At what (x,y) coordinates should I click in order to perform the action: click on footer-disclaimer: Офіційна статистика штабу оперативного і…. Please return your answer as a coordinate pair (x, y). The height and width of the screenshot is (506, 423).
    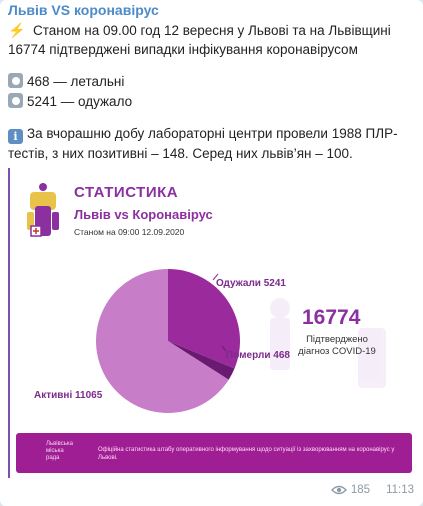
    Looking at the image, I should click on (246, 454).